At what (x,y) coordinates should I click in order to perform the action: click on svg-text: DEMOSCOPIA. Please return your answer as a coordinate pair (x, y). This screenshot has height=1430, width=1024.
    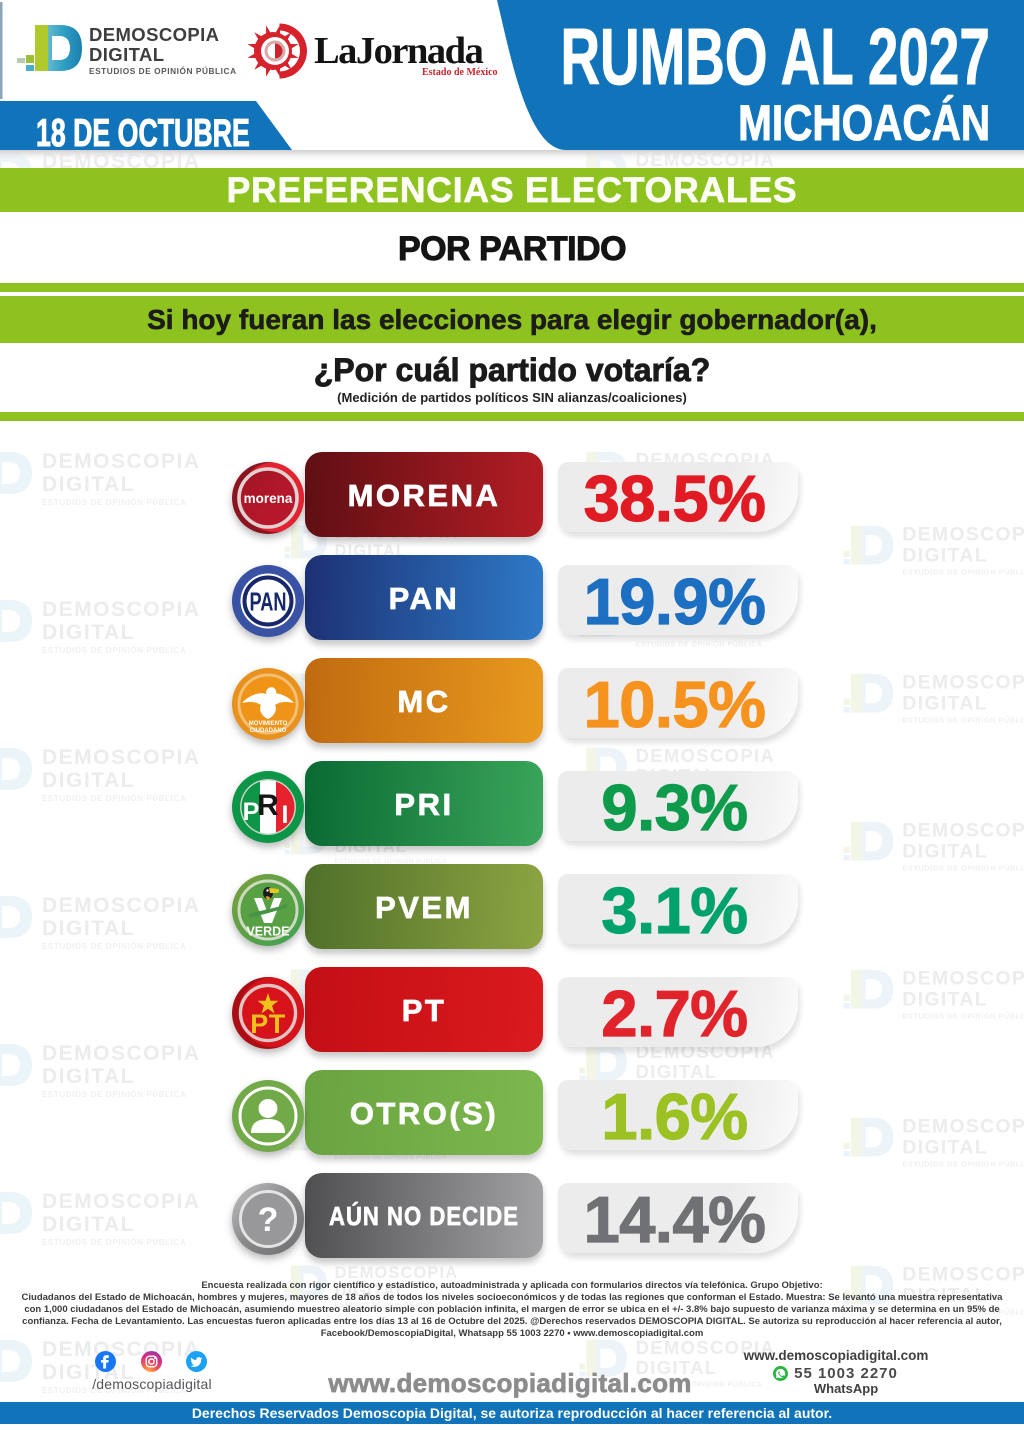
    Looking at the image, I should click on (154, 34).